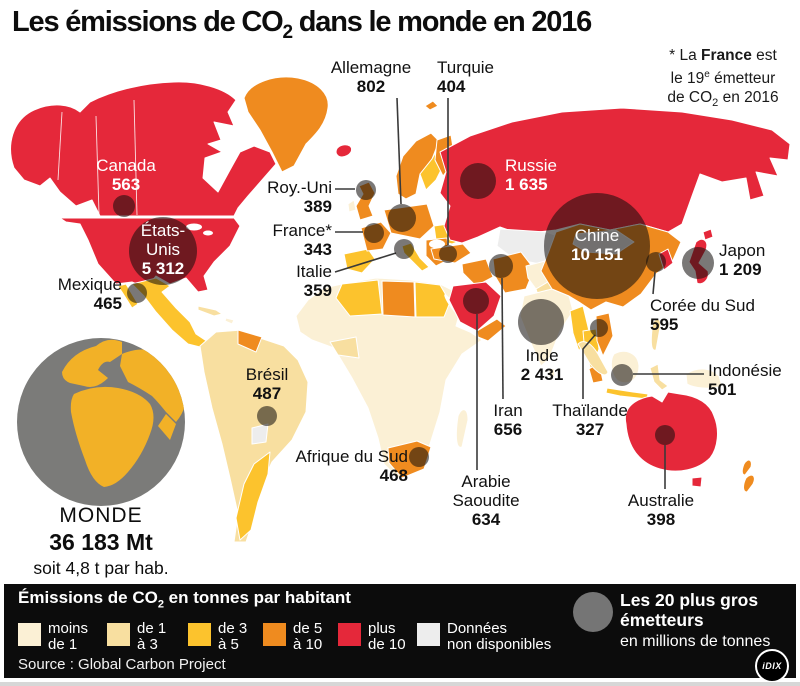  Describe the element at coordinates (374, 233) in the screenshot. I see `emitter-circle-france` at that location.